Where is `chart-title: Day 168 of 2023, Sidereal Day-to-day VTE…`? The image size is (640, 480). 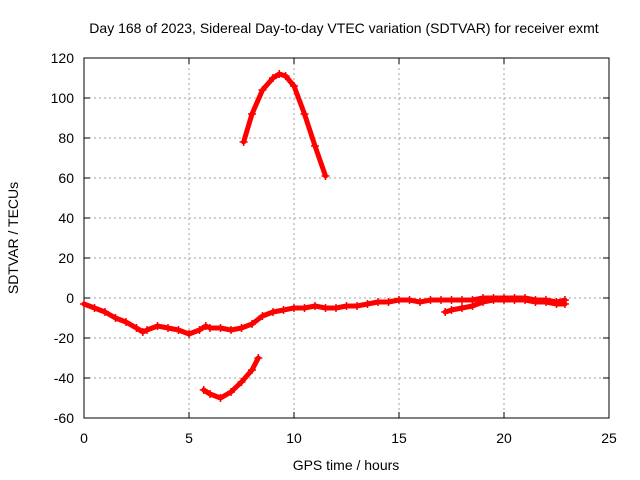
chart-title: Day 168 of 2023, Sidereal Day-to-day VTE… is located at coordinates (343, 28).